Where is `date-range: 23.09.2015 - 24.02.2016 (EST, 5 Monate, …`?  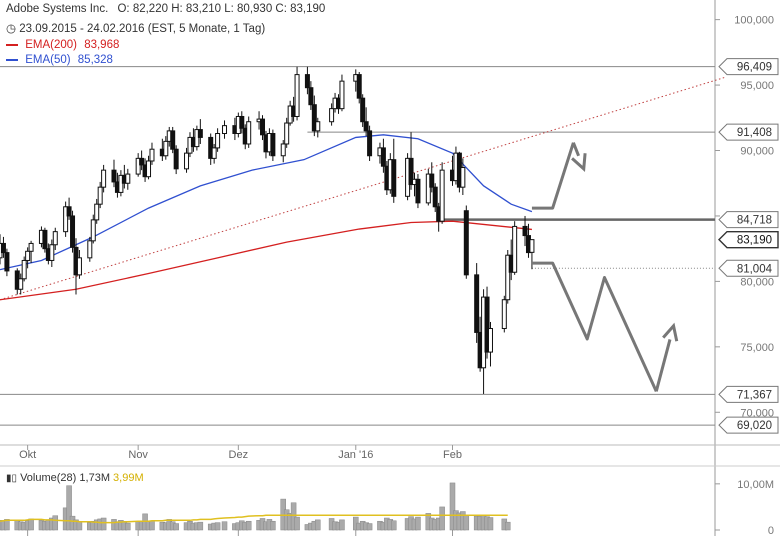 date-range: 23.09.2015 - 24.02.2016 (EST, 5 Monate, … is located at coordinates (142, 29).